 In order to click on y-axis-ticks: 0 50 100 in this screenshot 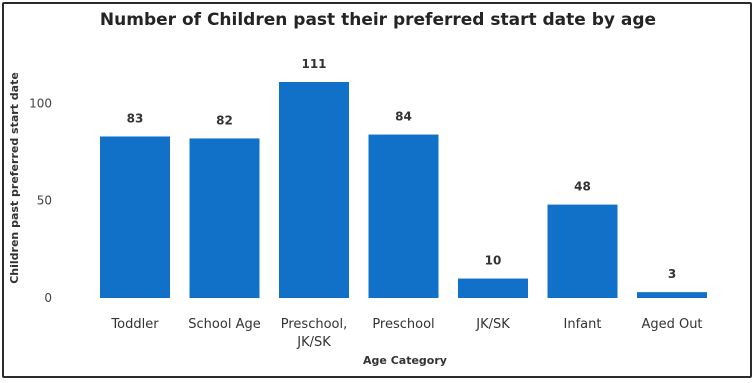, I will do `click(40, 200)`.